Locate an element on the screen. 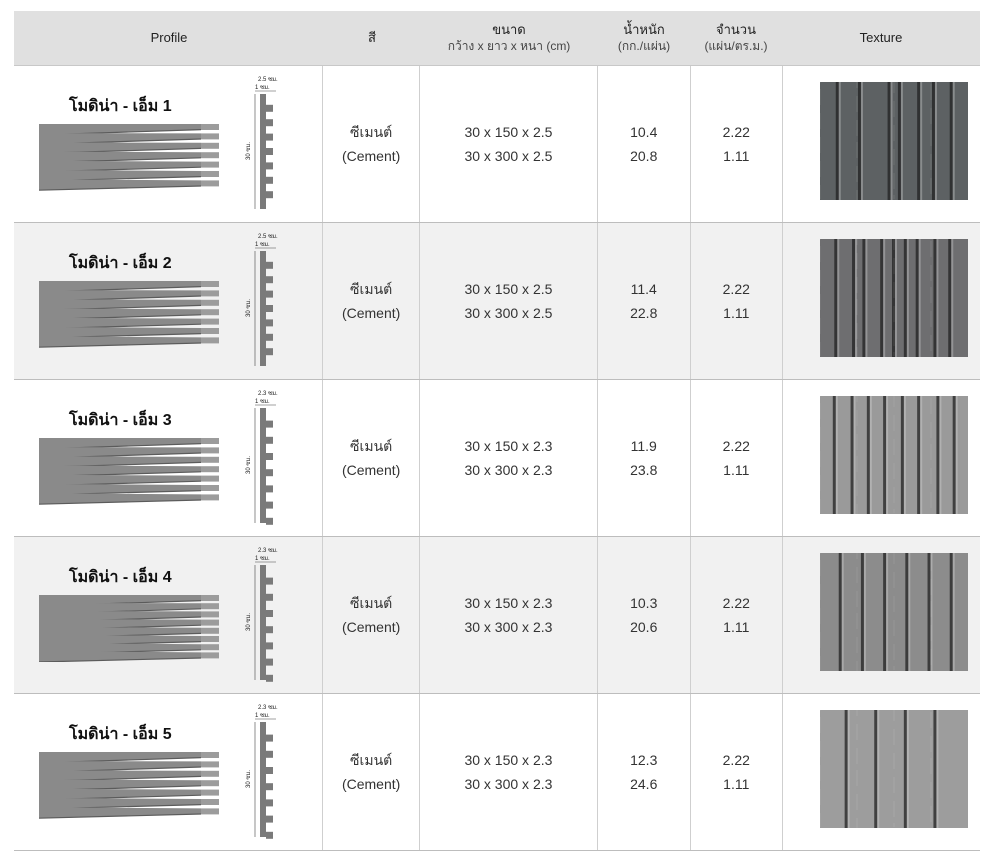  size-150: 30 x 150 x 2.3 is located at coordinates (508, 603).